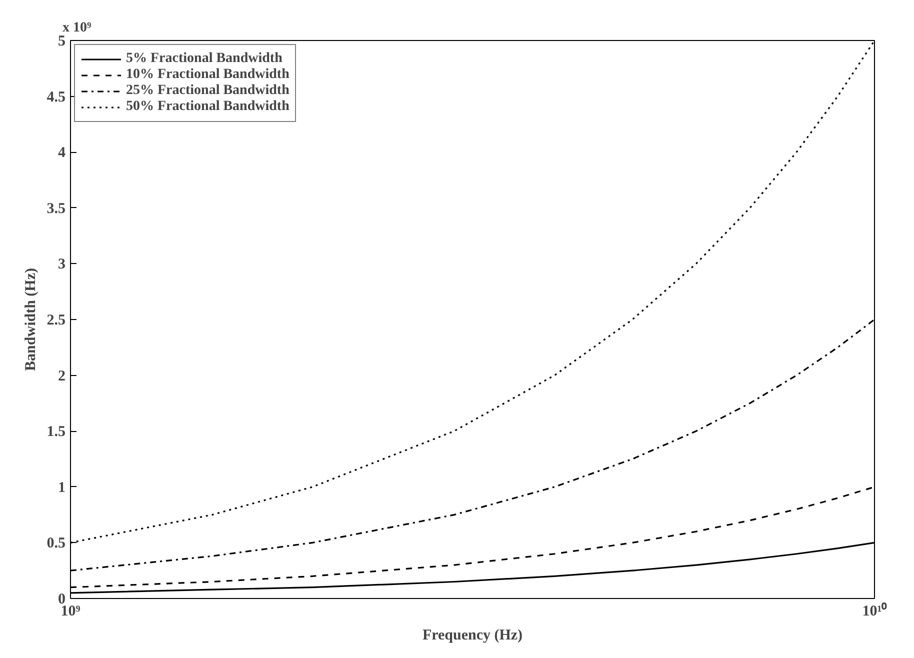 The width and height of the screenshot is (914, 658). Describe the element at coordinates (204, 59) in the screenshot. I see `legend-label: 5% Fractional Bandwidth` at that location.